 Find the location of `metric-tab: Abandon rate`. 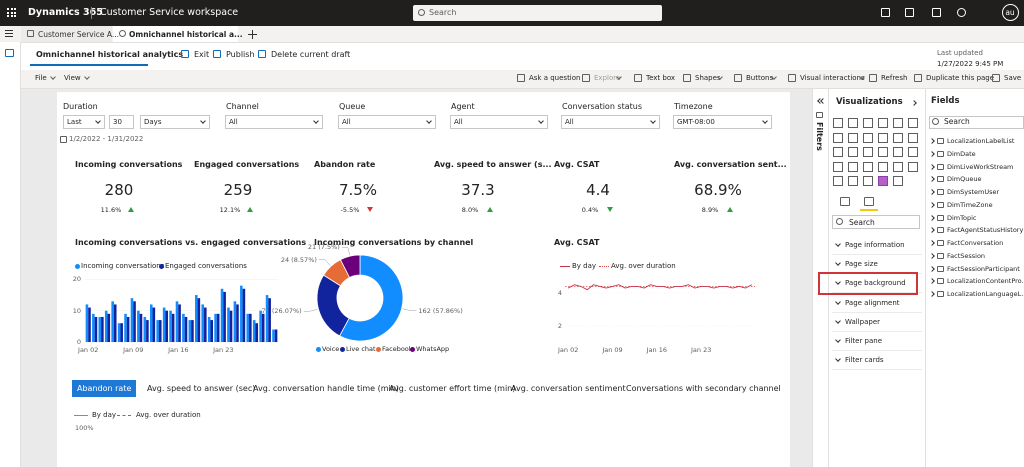

metric-tab: Abandon rate is located at coordinates (104, 388).